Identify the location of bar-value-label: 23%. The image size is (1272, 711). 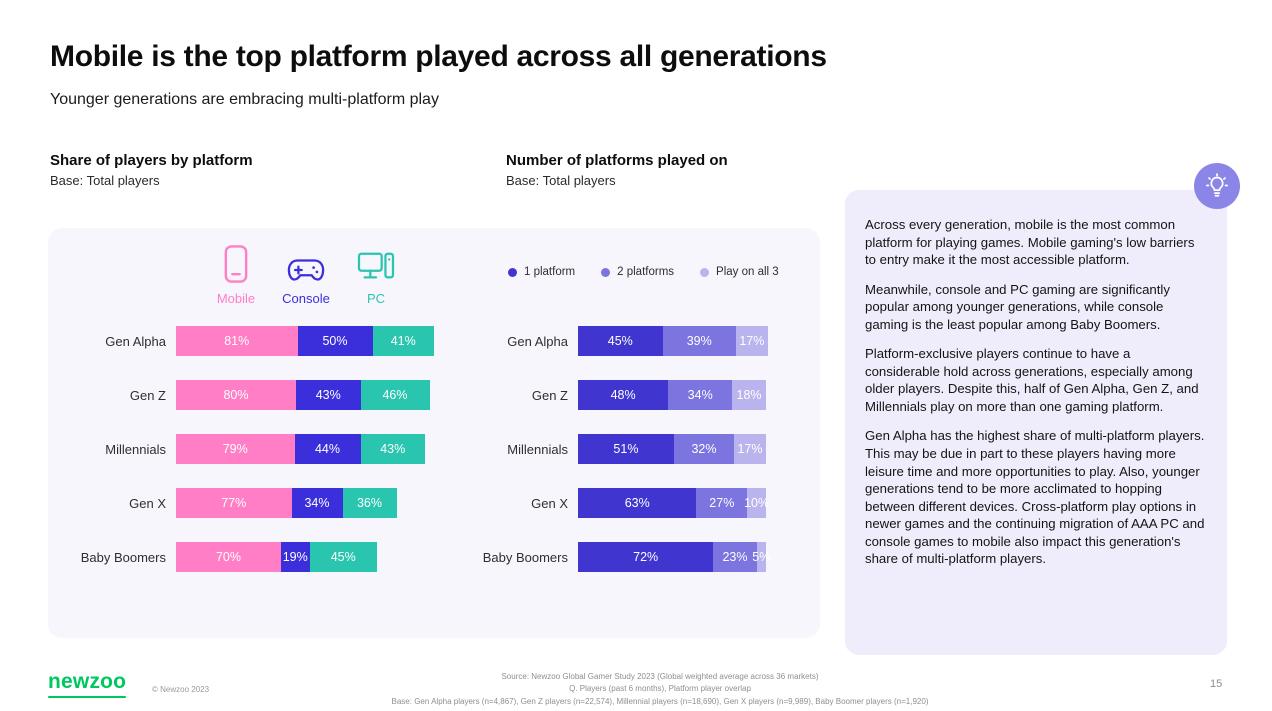
(735, 557).